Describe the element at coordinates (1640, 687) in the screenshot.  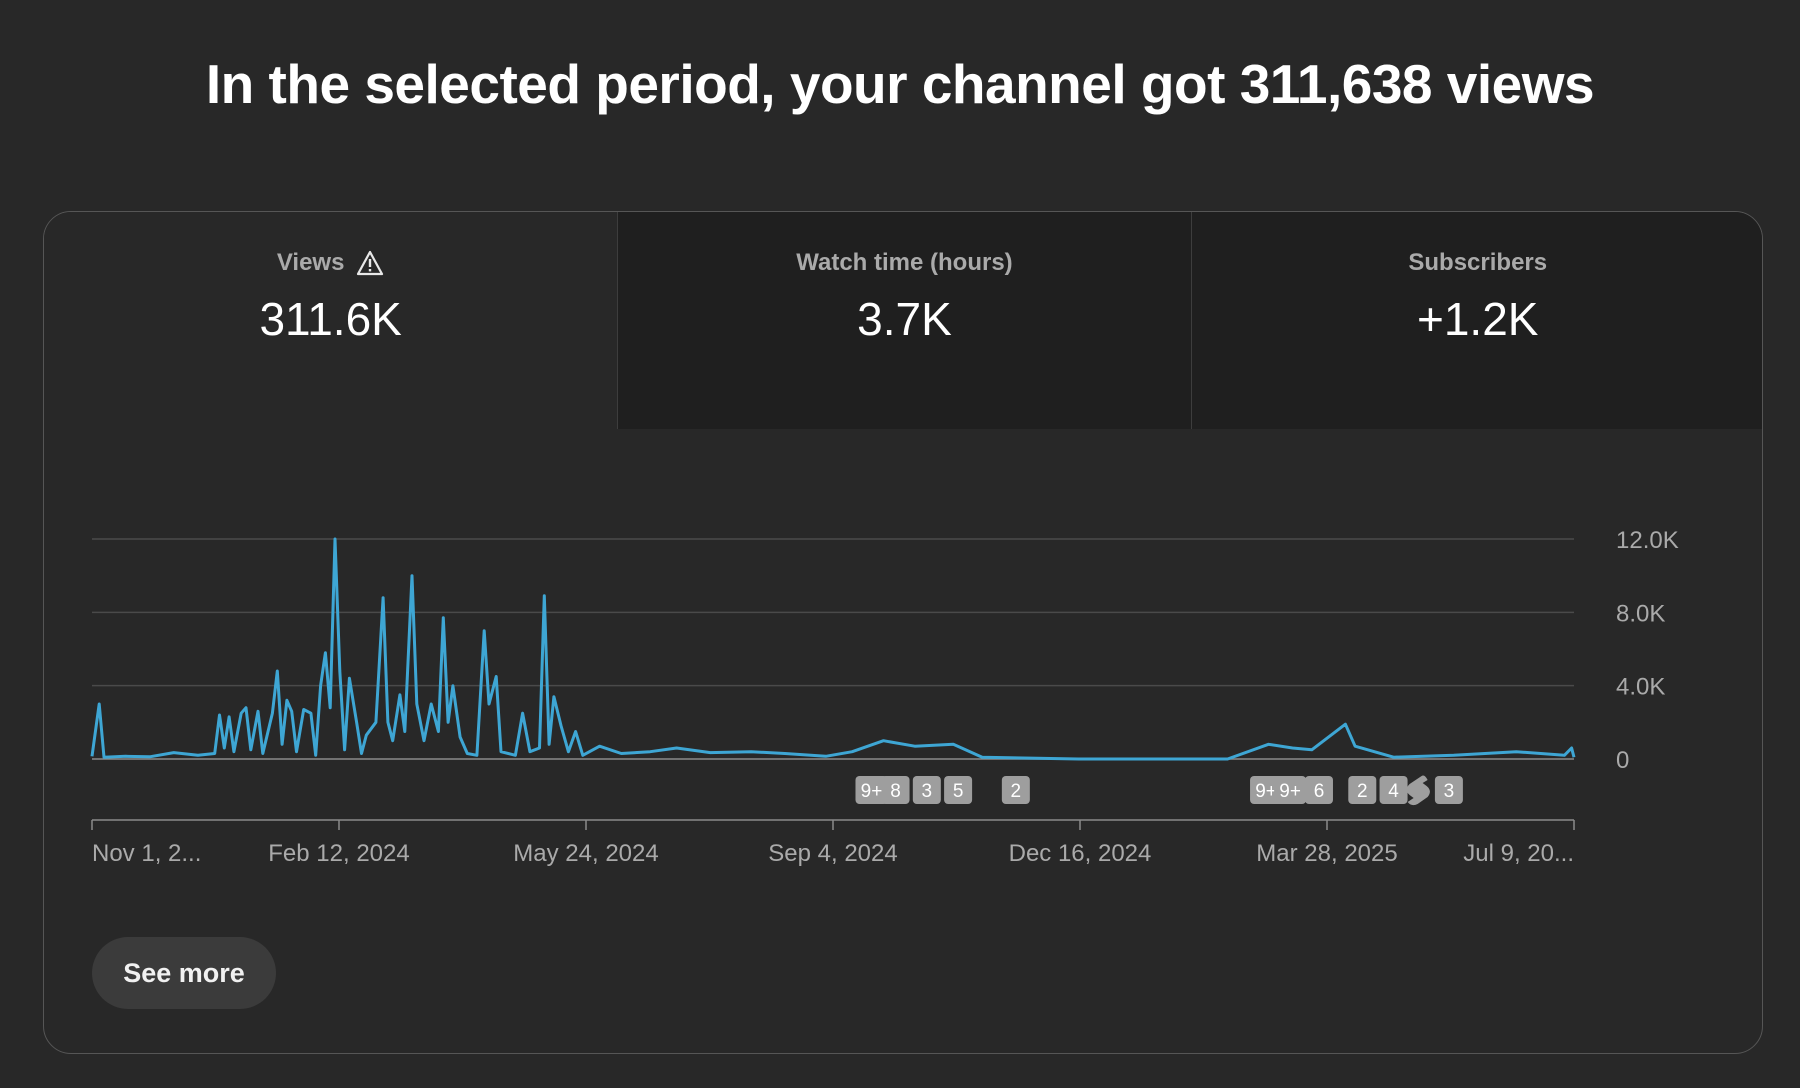
I see `y-tick-label: 4.0K` at that location.